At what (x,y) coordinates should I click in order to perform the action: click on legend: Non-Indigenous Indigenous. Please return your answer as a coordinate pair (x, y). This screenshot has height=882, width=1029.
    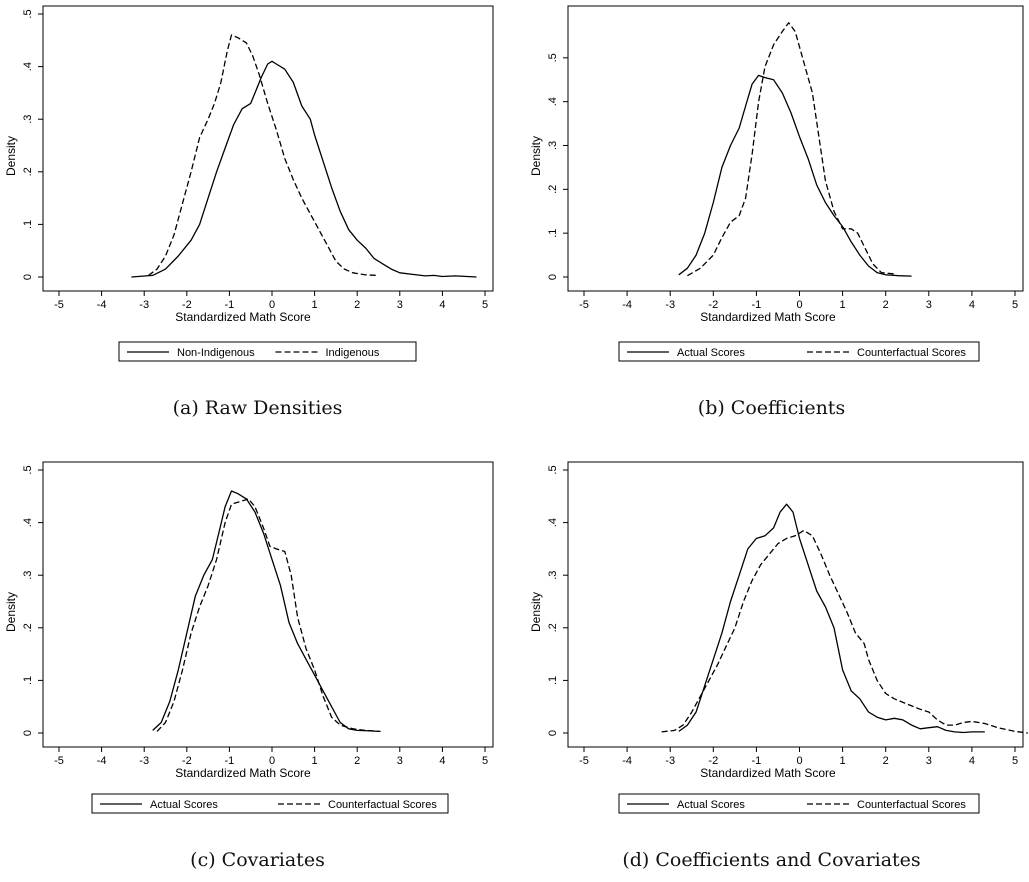
    Looking at the image, I should click on (267, 351).